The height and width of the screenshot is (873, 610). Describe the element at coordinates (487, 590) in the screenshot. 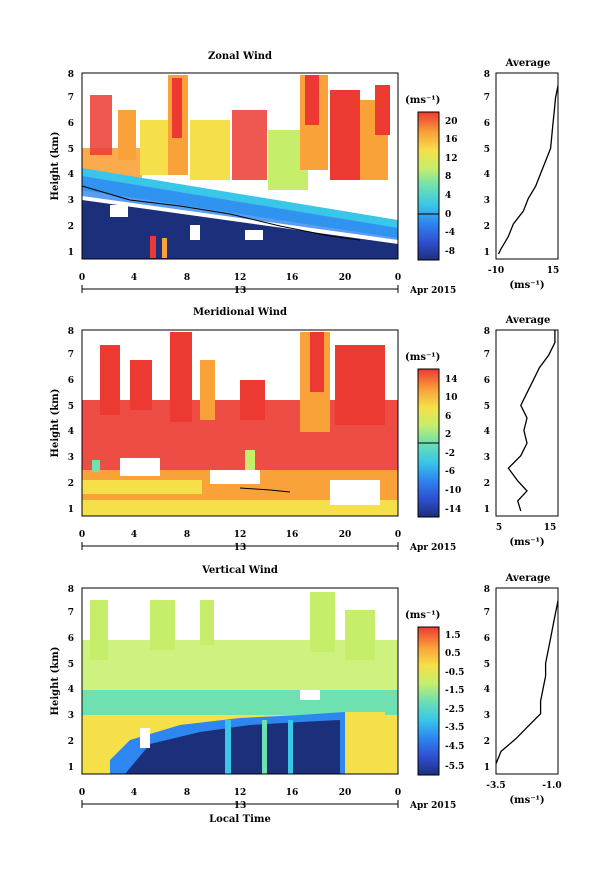

I see `avg-y-tick: 8` at that location.